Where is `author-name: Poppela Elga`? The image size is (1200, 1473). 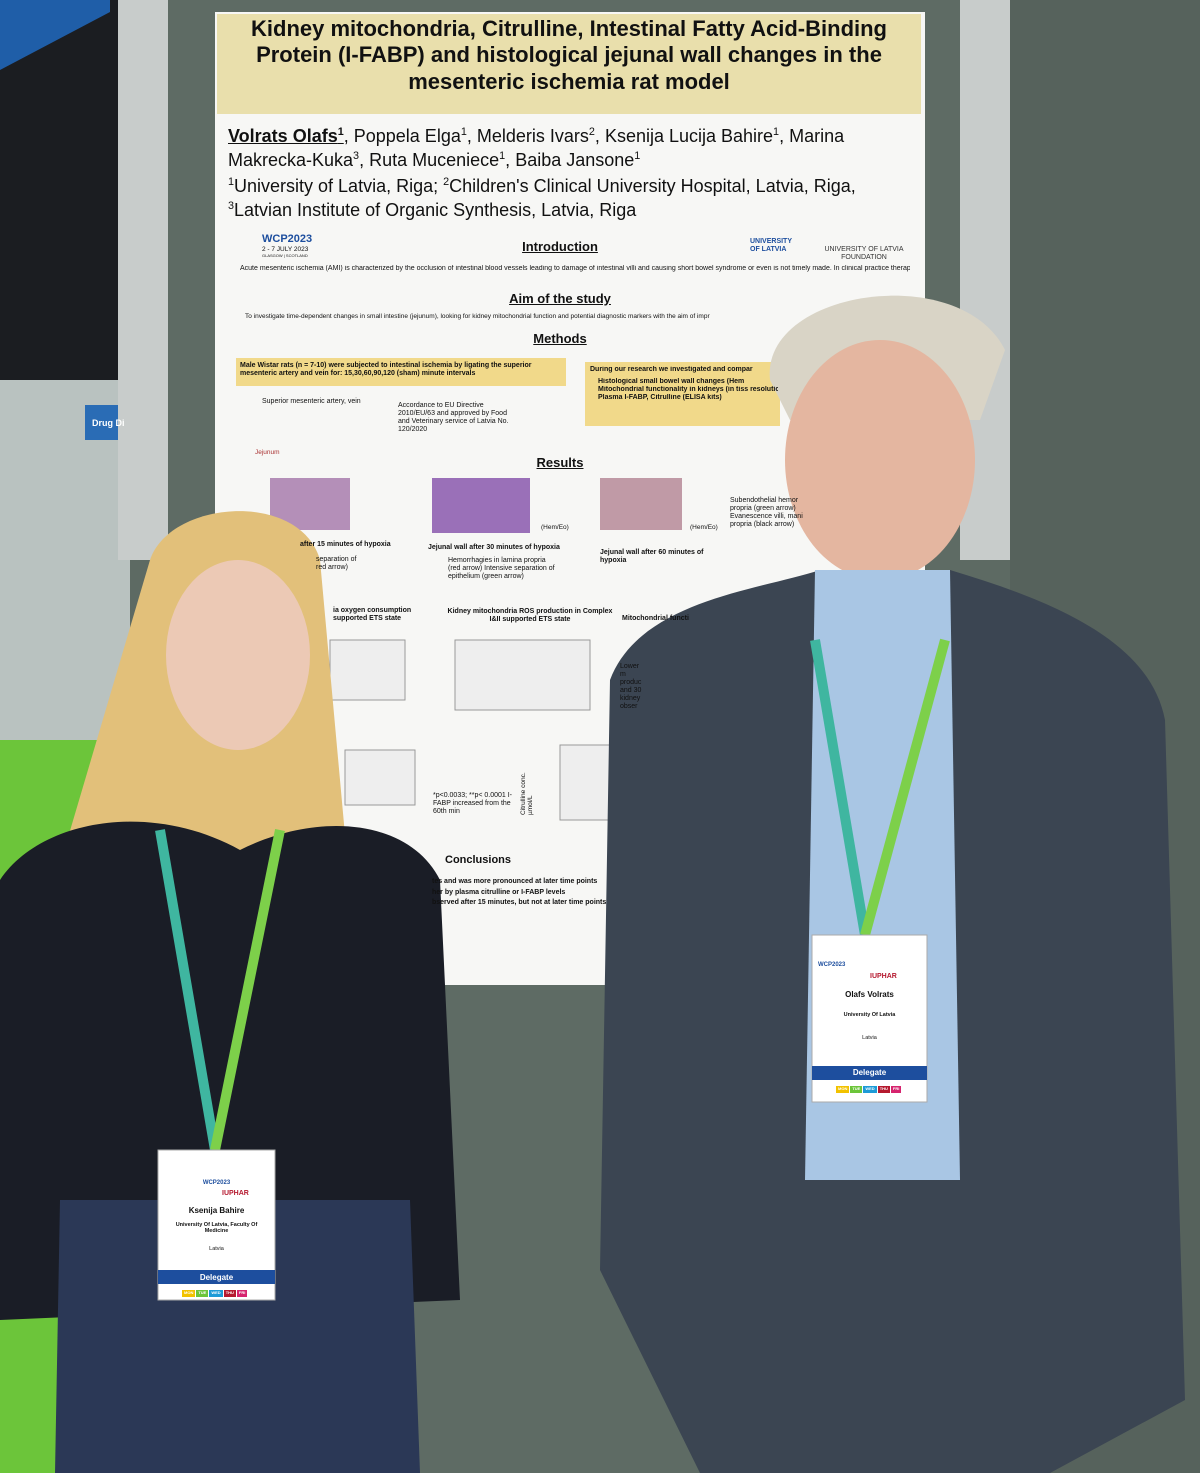
author-name: Poppela Elga is located at coordinates (407, 136).